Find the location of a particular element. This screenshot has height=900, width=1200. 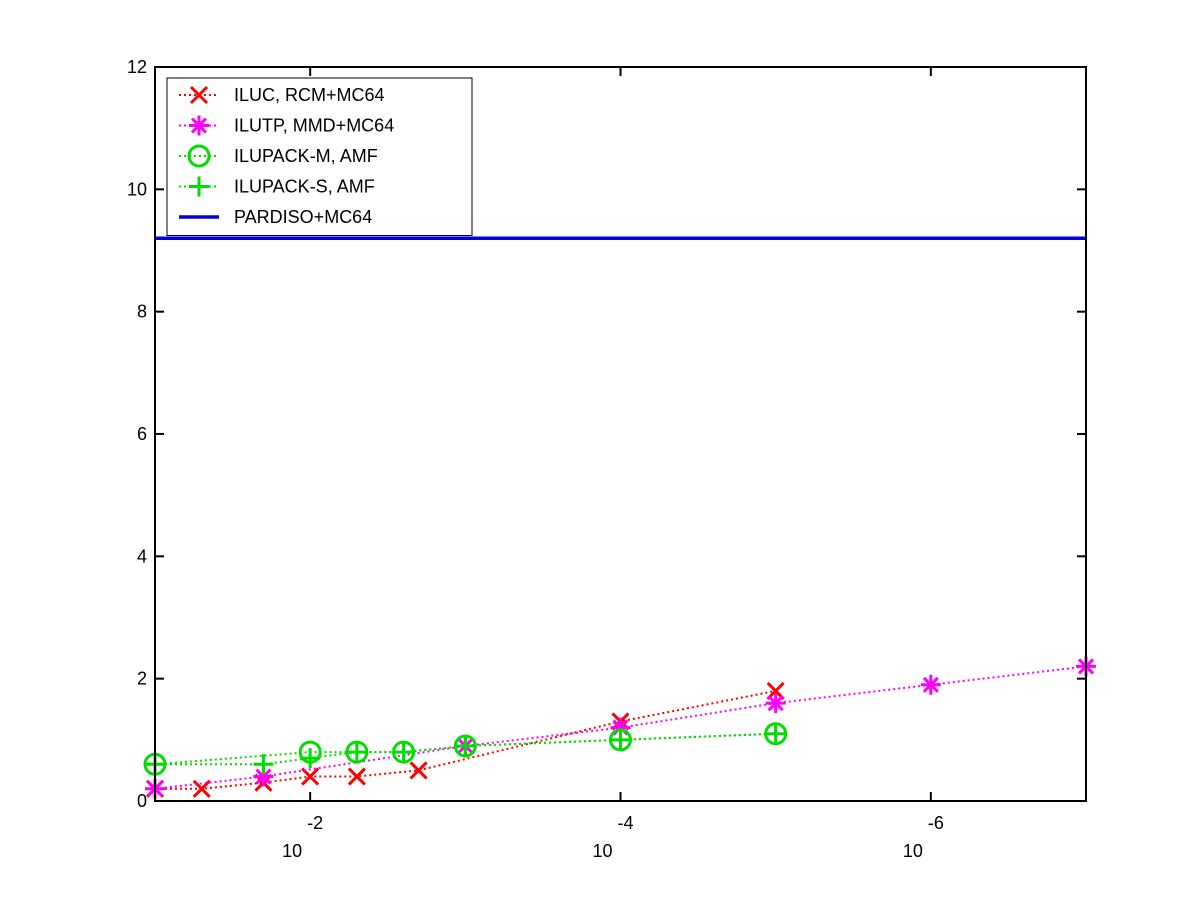

legend-item: ILUTP, MMD+MC64 is located at coordinates (286, 125).